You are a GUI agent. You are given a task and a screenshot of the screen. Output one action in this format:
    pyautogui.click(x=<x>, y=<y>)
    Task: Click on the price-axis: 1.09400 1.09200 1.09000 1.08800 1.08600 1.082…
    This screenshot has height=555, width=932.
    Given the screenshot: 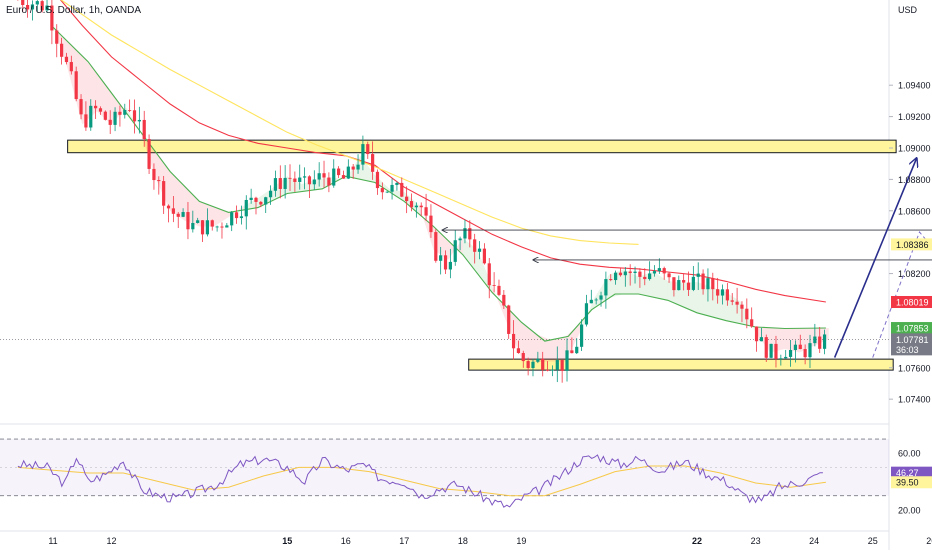 What is the action you would take?
    pyautogui.click(x=910, y=298)
    